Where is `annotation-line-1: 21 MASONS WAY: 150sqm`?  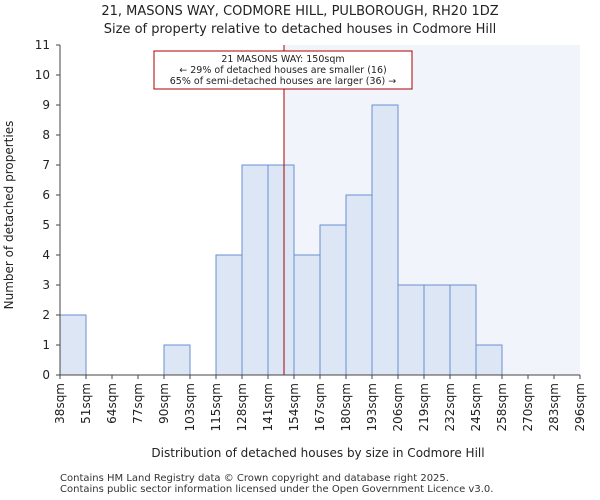
annotation-line-1: 21 MASONS WAY: 150sqm is located at coordinates (282, 59).